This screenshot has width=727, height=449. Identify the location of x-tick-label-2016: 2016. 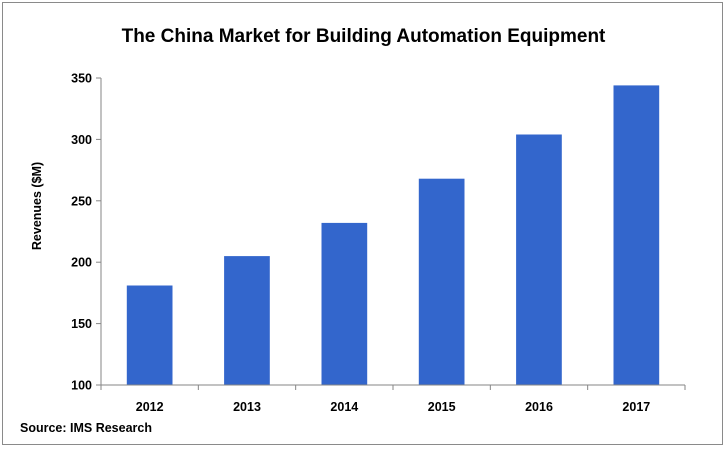
(539, 407).